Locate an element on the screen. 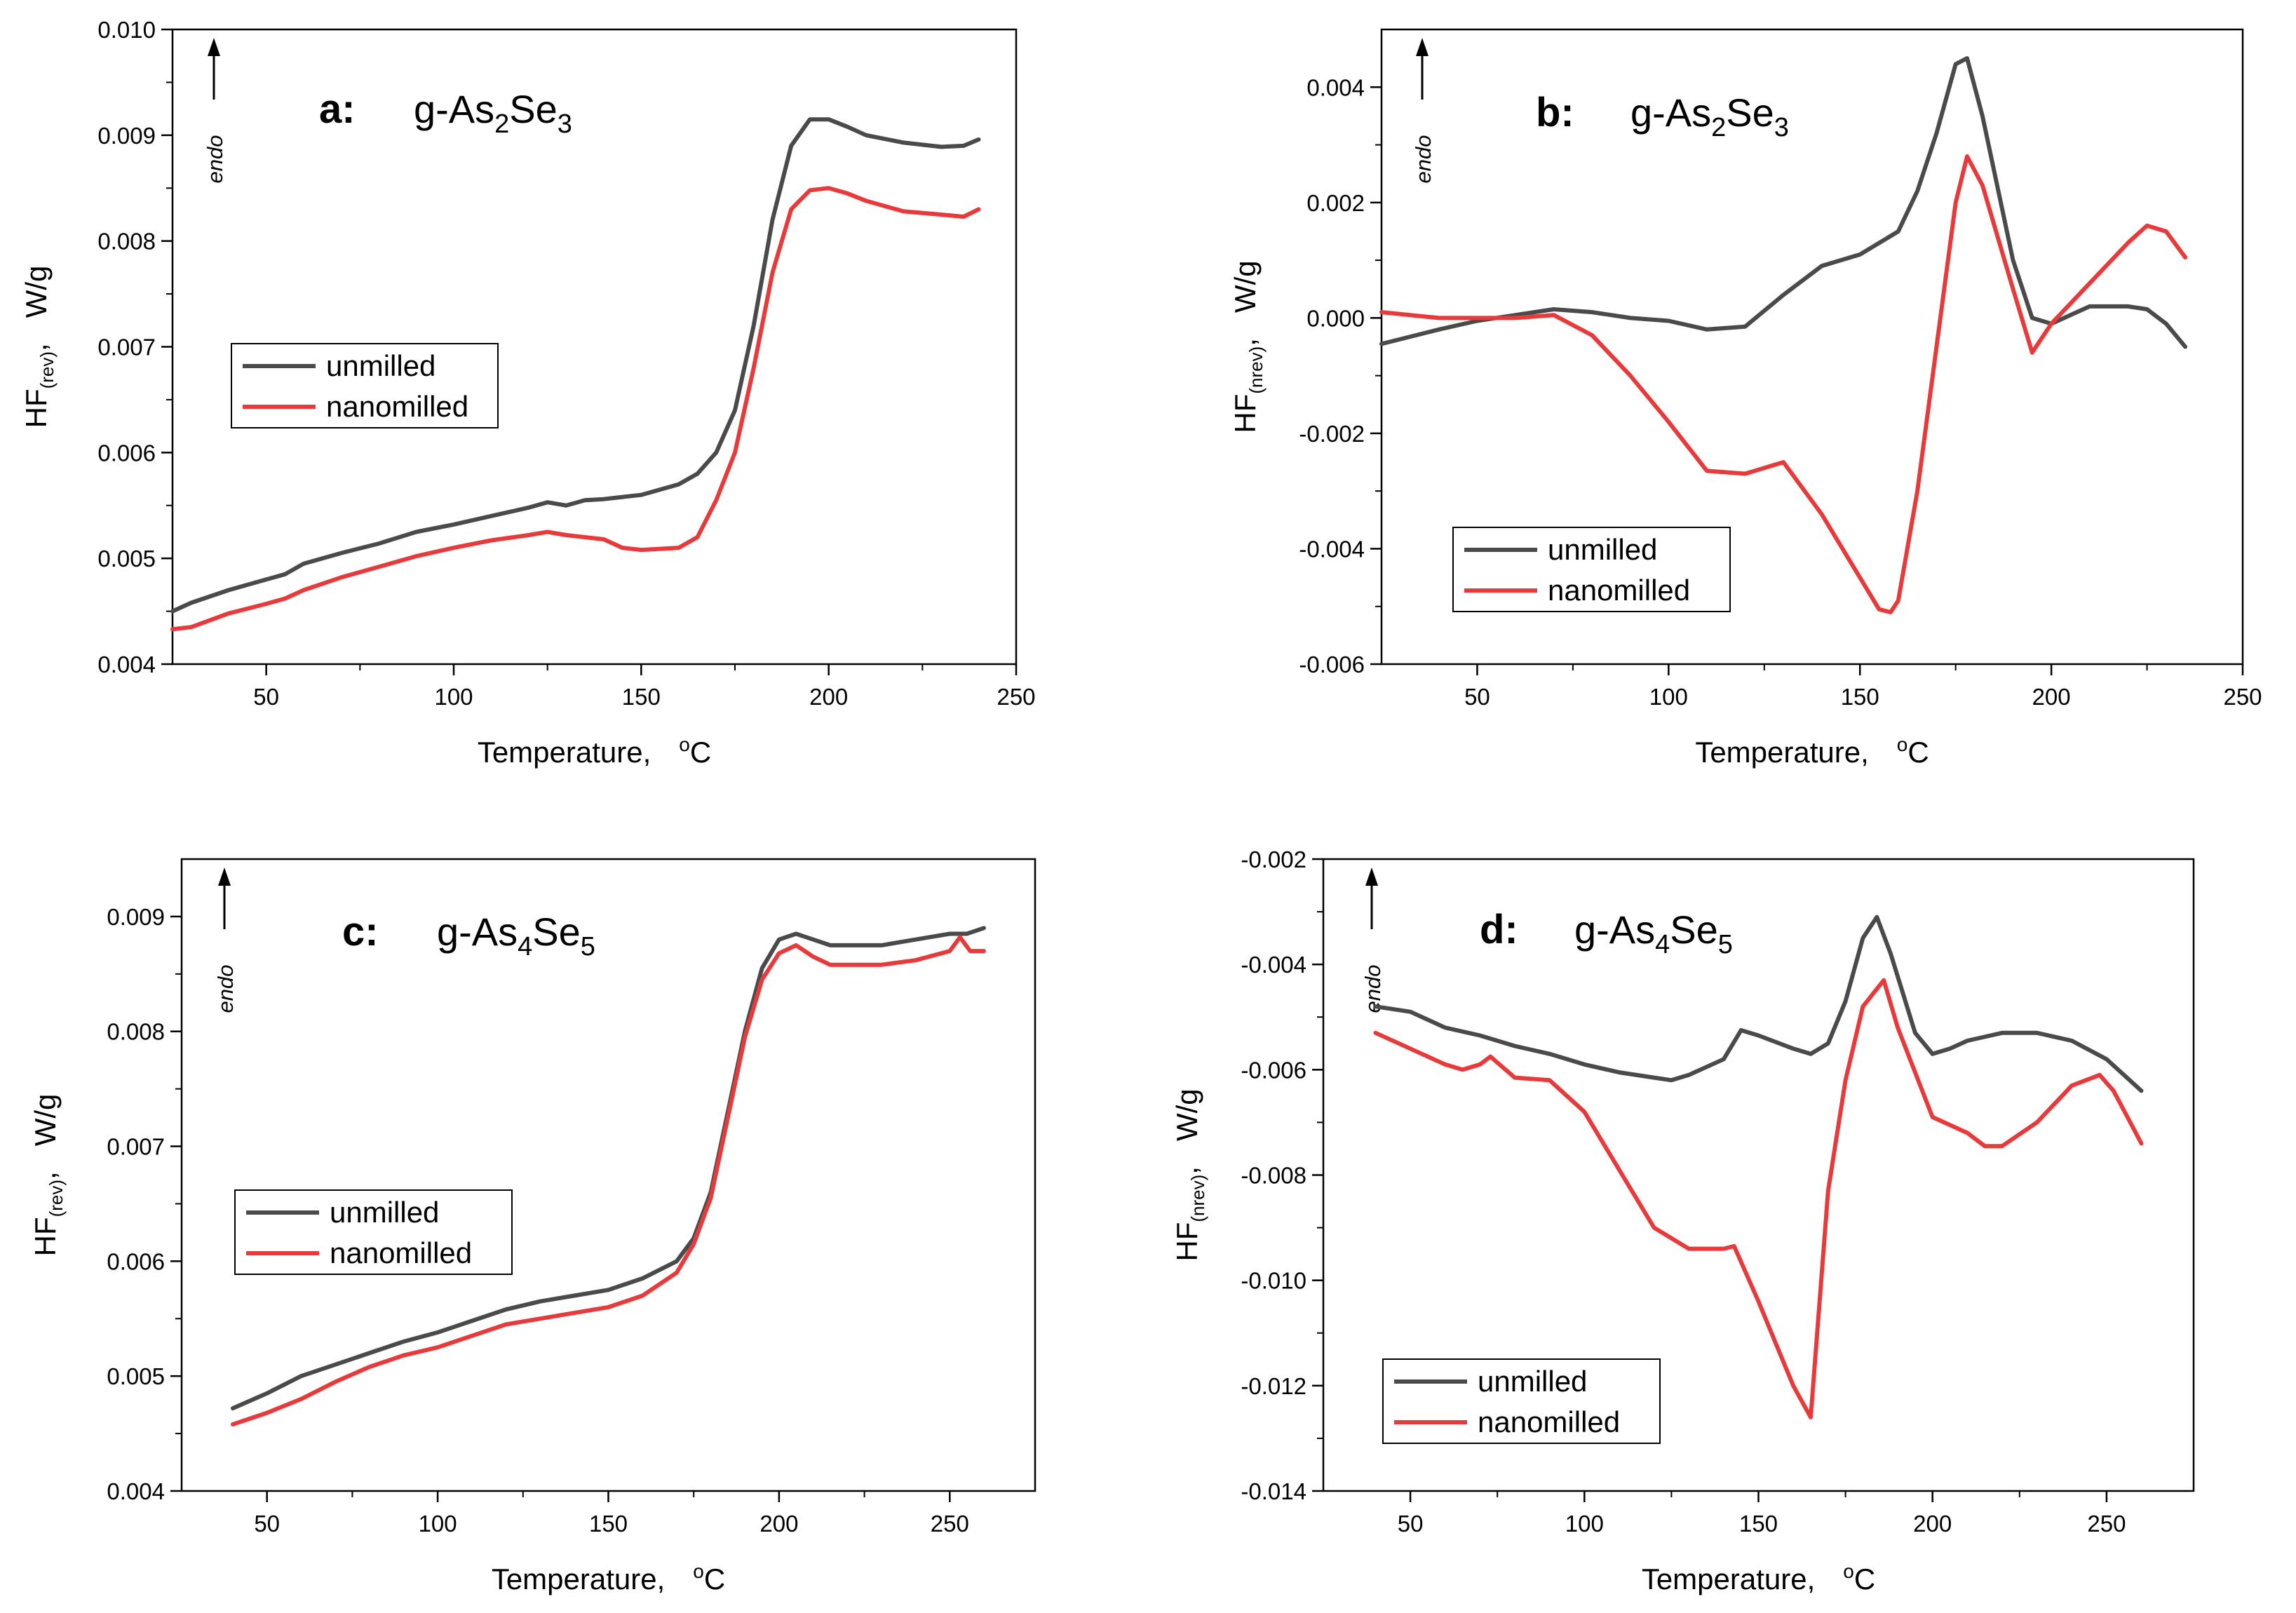 The image size is (2296, 1613). y-tick-label: -0.012 is located at coordinates (1274, 1386).